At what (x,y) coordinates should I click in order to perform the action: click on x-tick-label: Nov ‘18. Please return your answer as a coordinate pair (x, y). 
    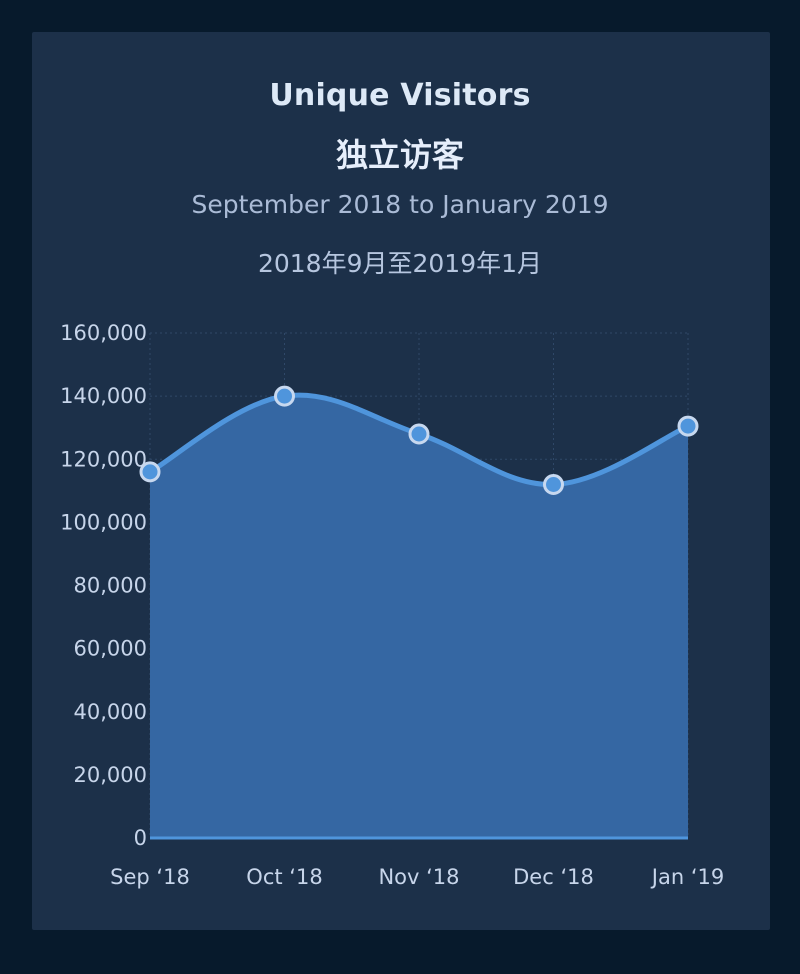
    Looking at the image, I should click on (418, 877).